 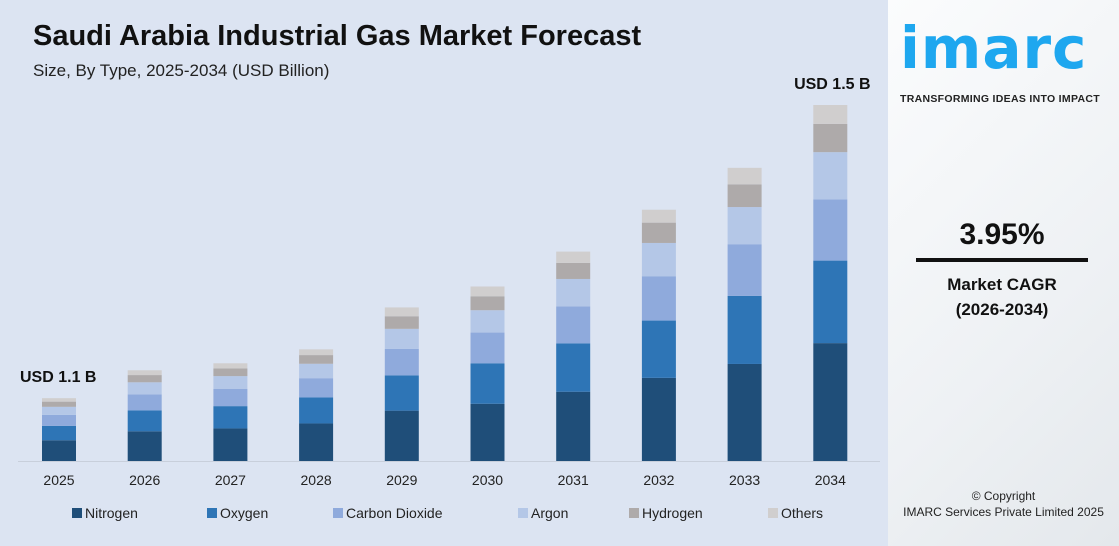 What do you see at coordinates (181, 70) in the screenshot?
I see `chart-subtitle: Size, By Type, 2025-2034 (USD Billion)` at bounding box center [181, 70].